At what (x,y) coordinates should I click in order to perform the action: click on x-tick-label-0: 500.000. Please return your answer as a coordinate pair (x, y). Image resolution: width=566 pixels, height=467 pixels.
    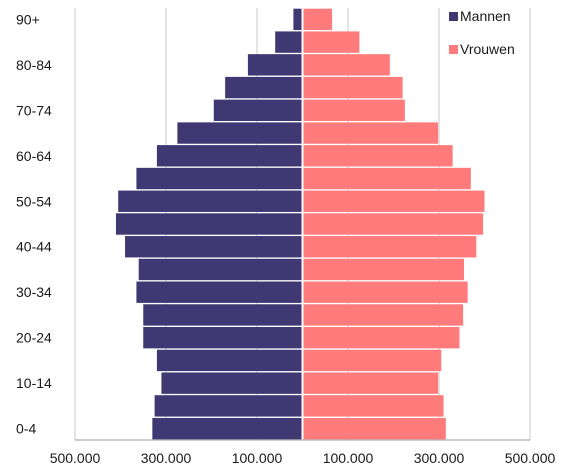
    Looking at the image, I should click on (75, 458).